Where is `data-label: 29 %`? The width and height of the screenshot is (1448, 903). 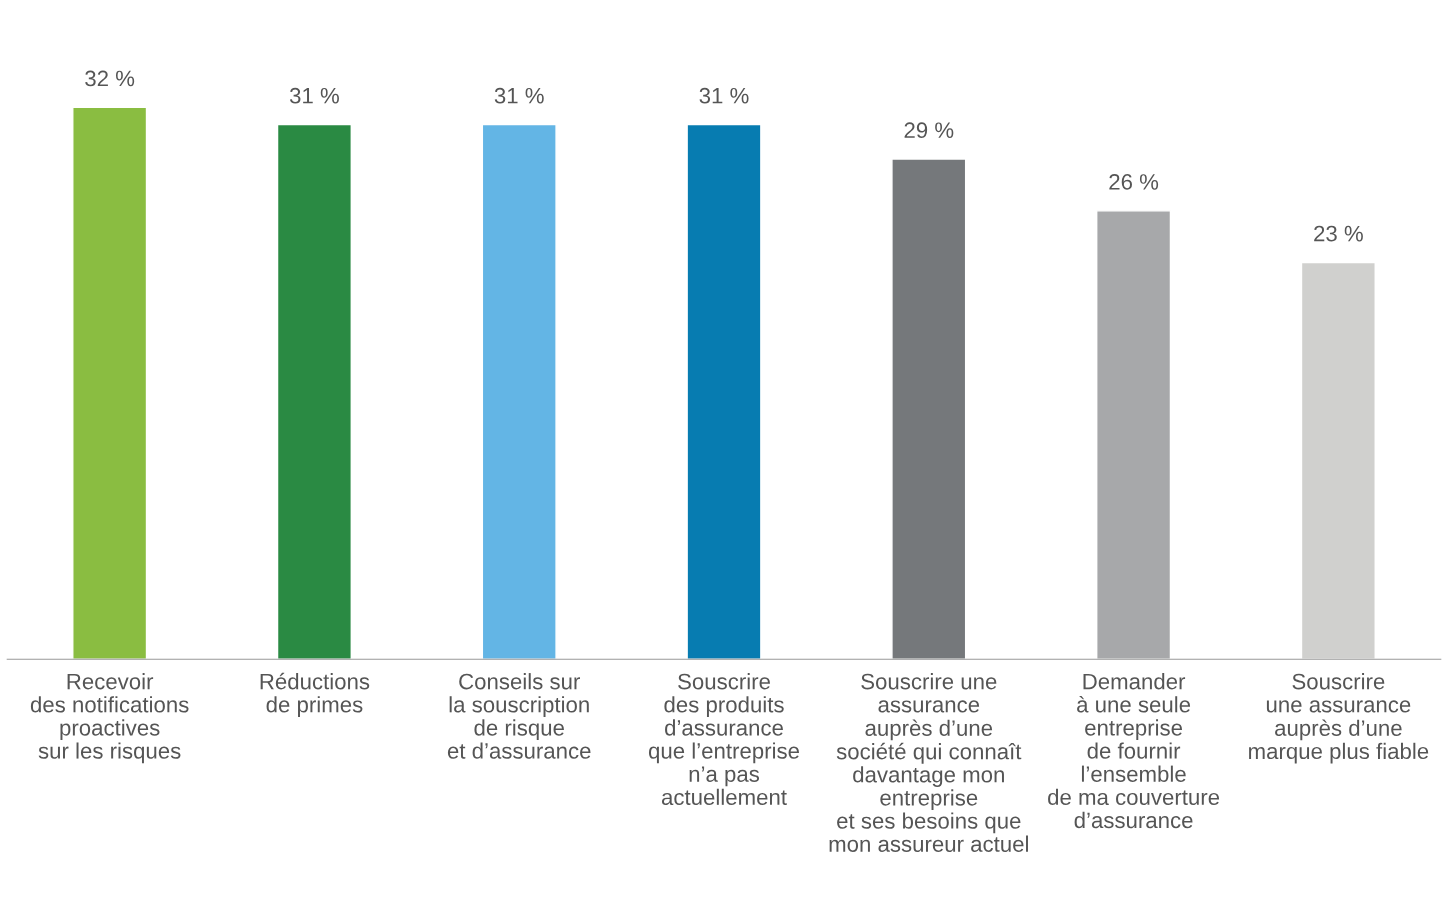
data-label: 29 % is located at coordinates (929, 130).